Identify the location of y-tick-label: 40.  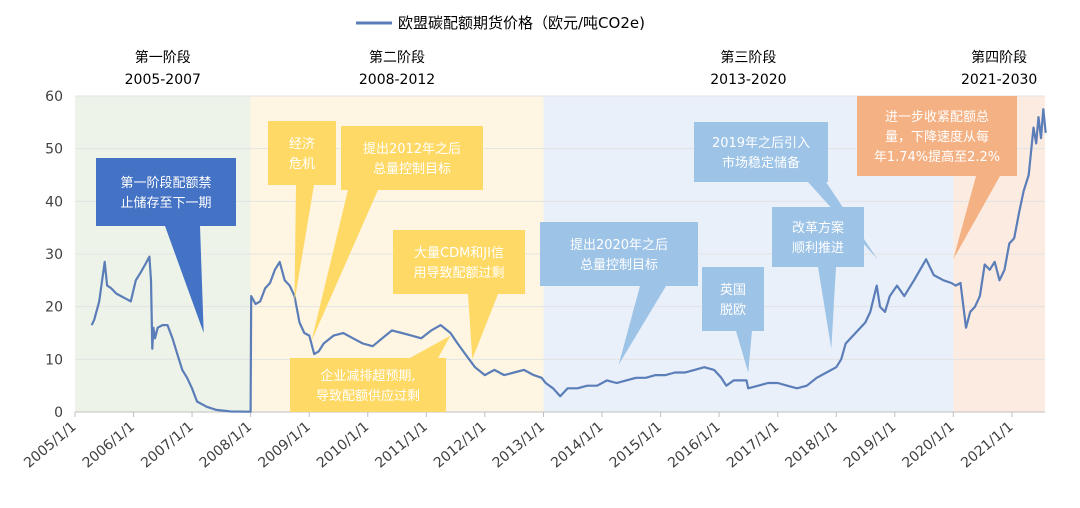
(54, 202).